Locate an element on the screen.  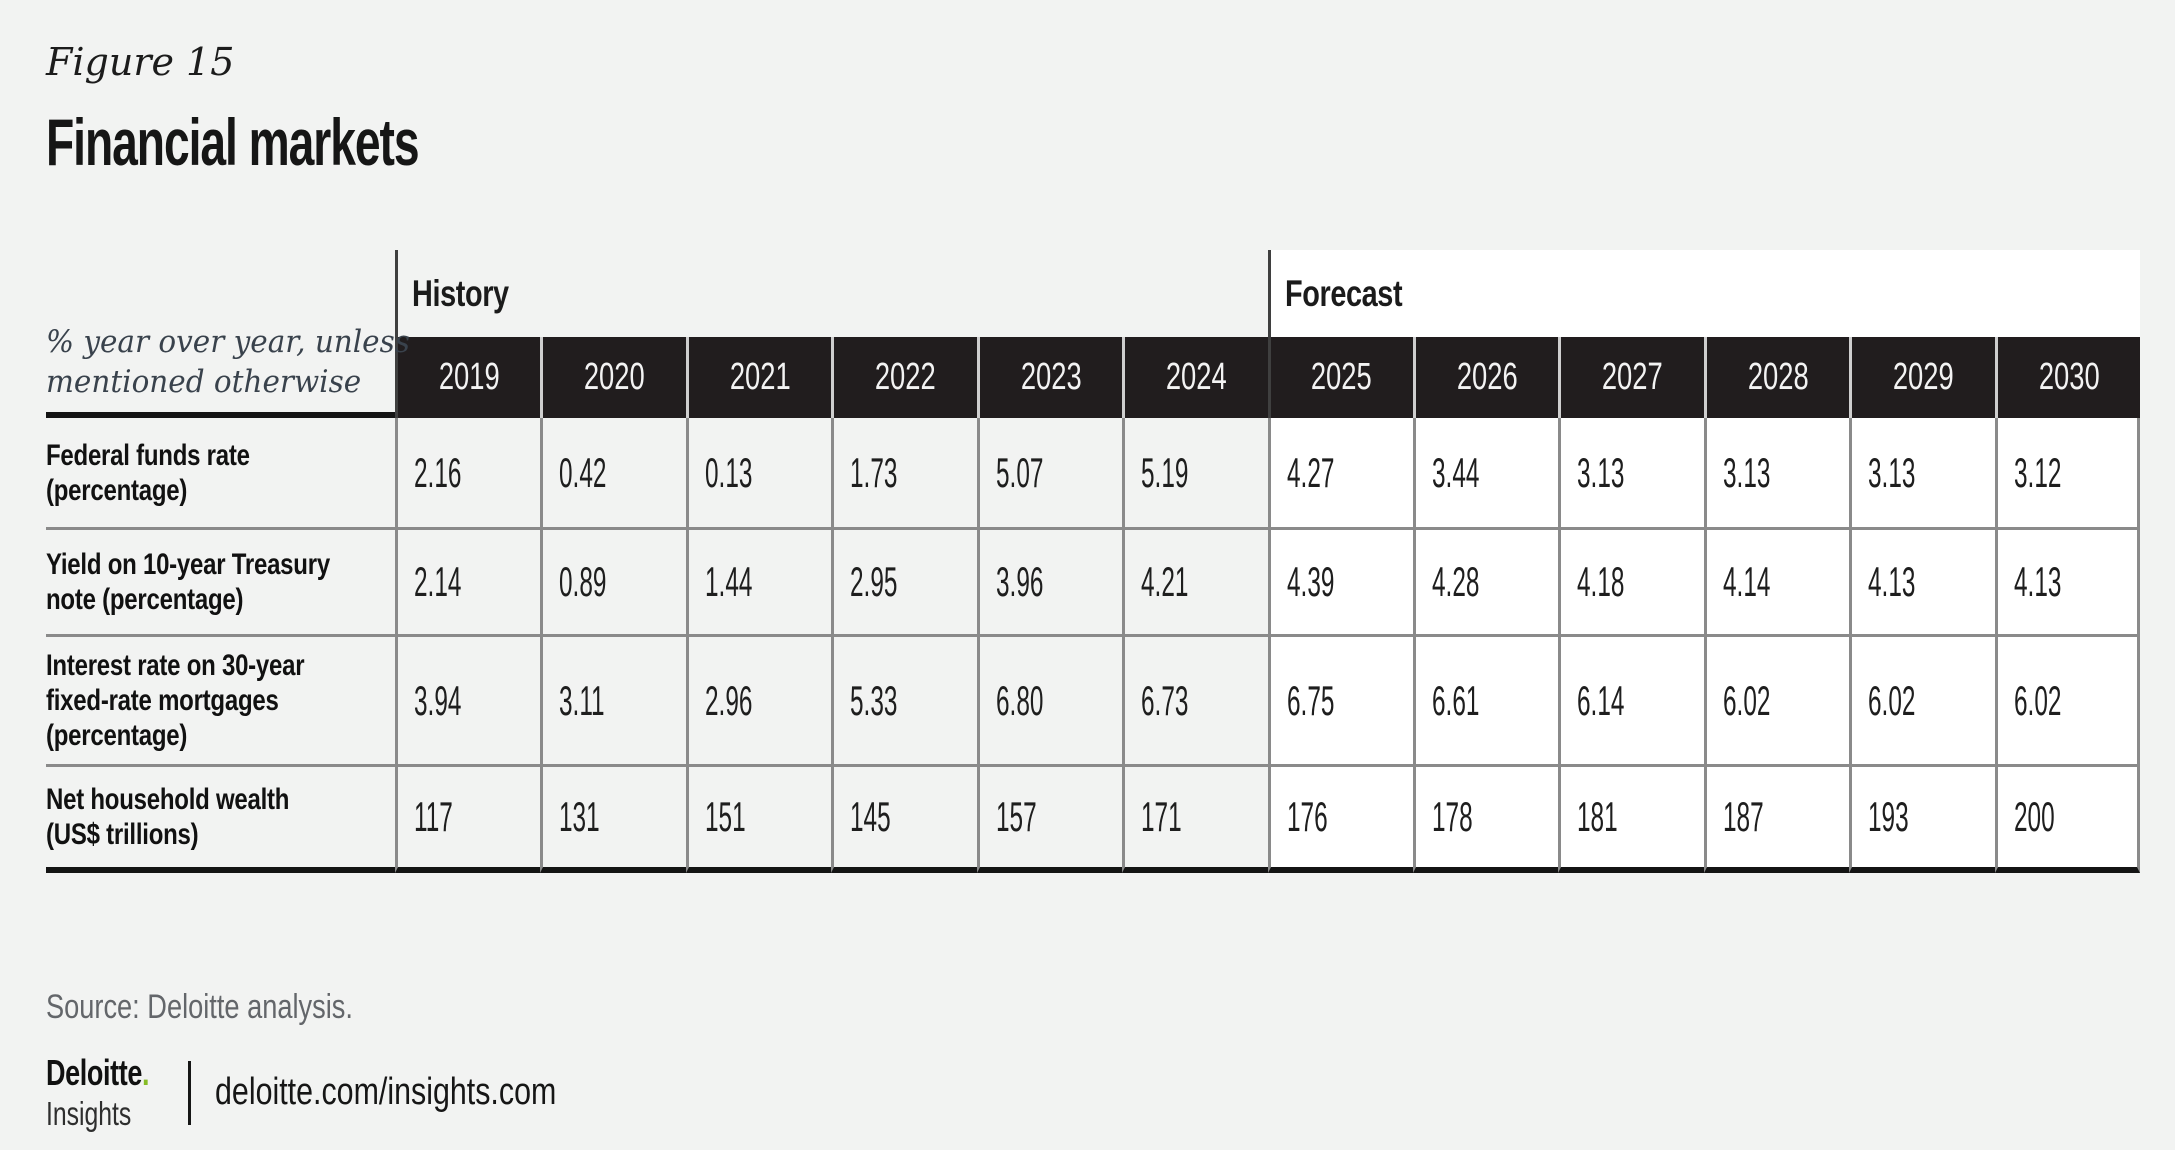
value-cell: 193 is located at coordinates (1922, 820).